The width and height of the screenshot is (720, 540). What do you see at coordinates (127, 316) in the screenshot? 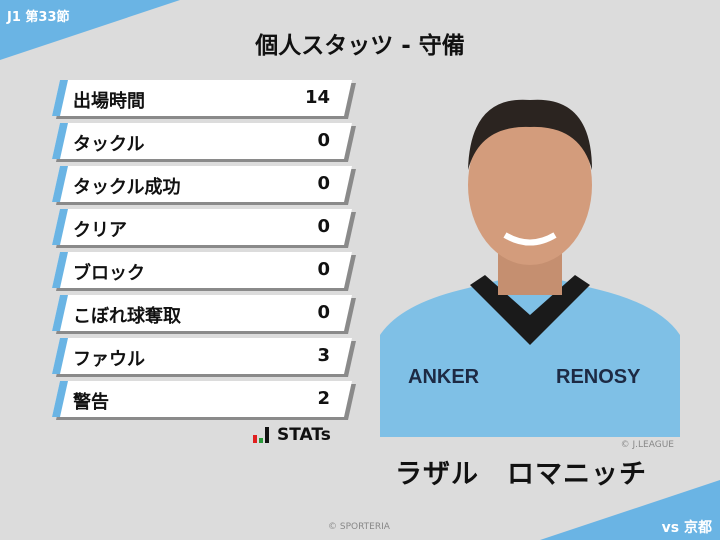
I see `stat-label: こぼれ球奪取` at bounding box center [127, 316].